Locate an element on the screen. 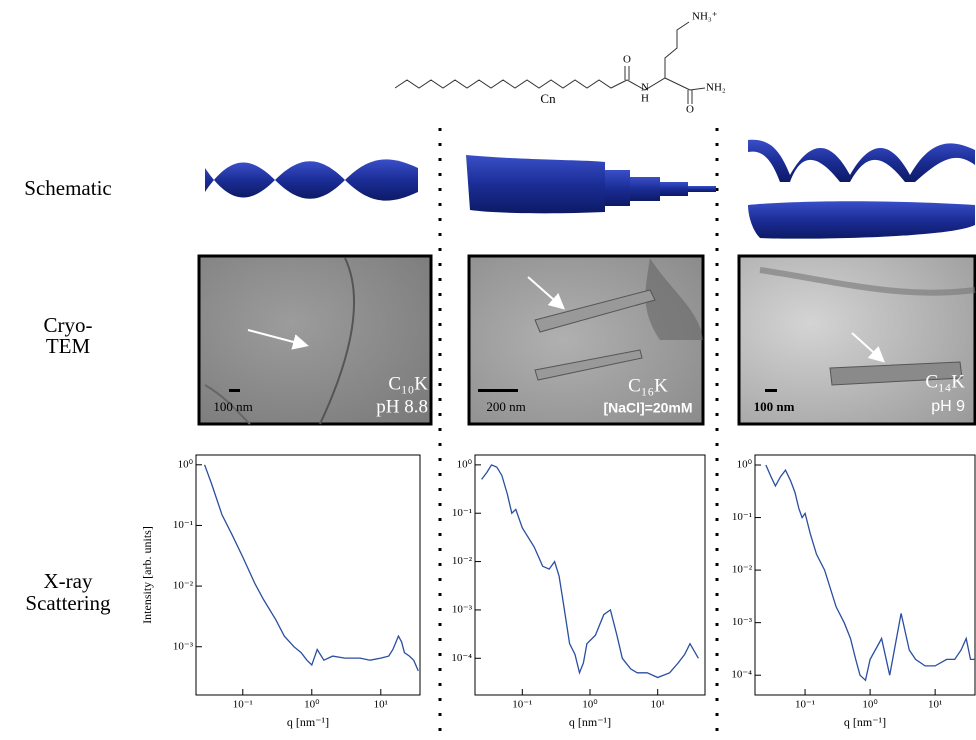 This screenshot has height=740, width=976. condition-label: pH 8.8 is located at coordinates (402, 406).